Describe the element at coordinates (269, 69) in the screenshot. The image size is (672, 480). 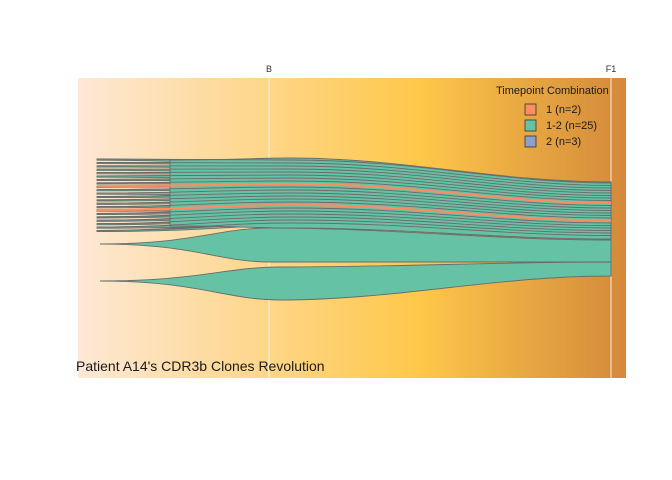
I see `x-tick-label-b: B` at that location.